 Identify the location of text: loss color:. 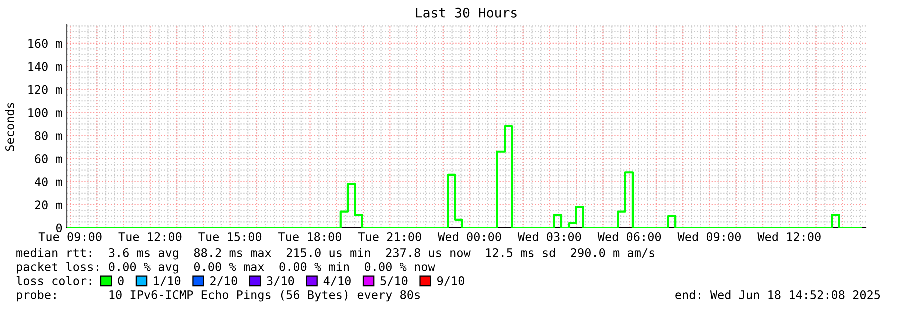
(54, 281).